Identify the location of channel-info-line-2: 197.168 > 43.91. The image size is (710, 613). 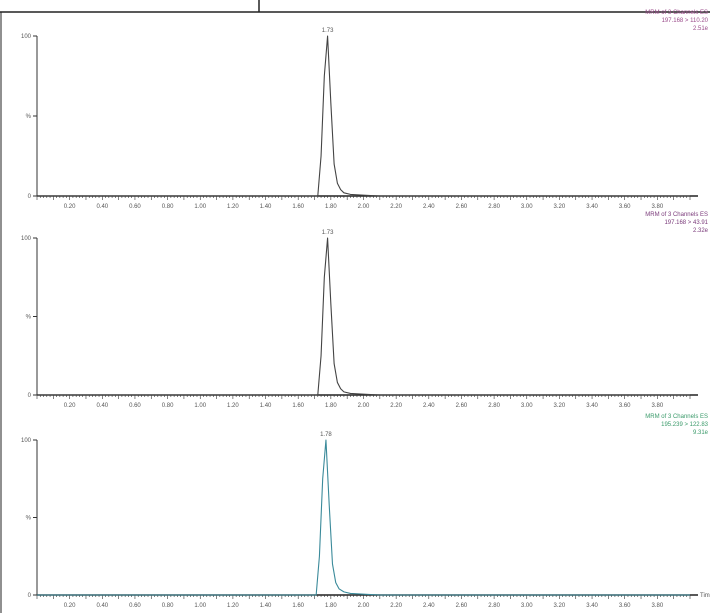
(686, 223).